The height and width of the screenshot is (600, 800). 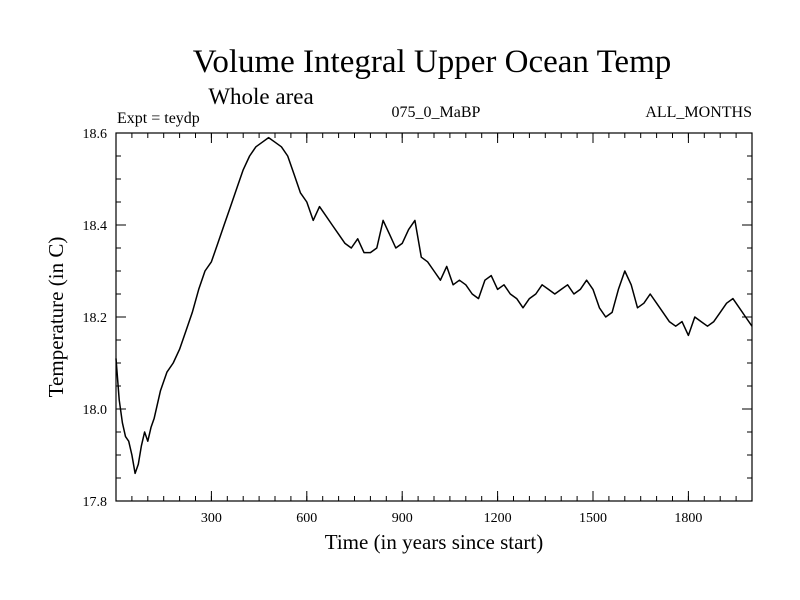 What do you see at coordinates (434, 542) in the screenshot?
I see `x-axis-label: Time (in years since start)` at bounding box center [434, 542].